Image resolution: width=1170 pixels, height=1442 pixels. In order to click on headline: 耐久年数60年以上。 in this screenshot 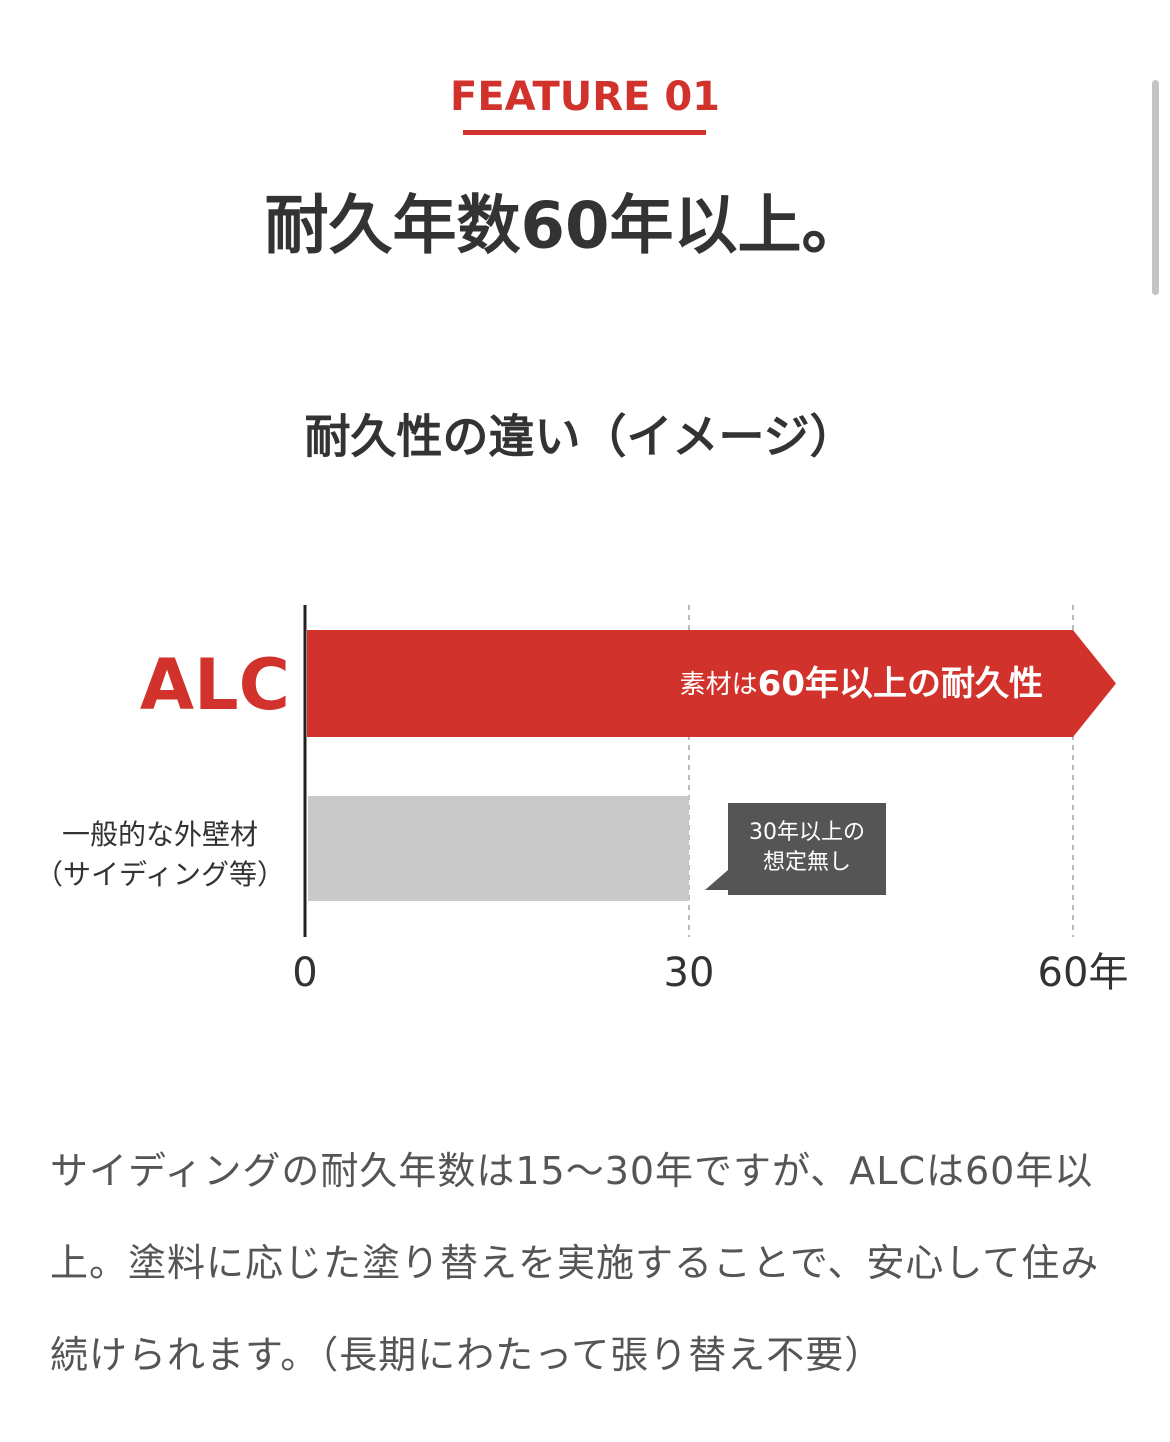, I will do `click(564, 227)`.